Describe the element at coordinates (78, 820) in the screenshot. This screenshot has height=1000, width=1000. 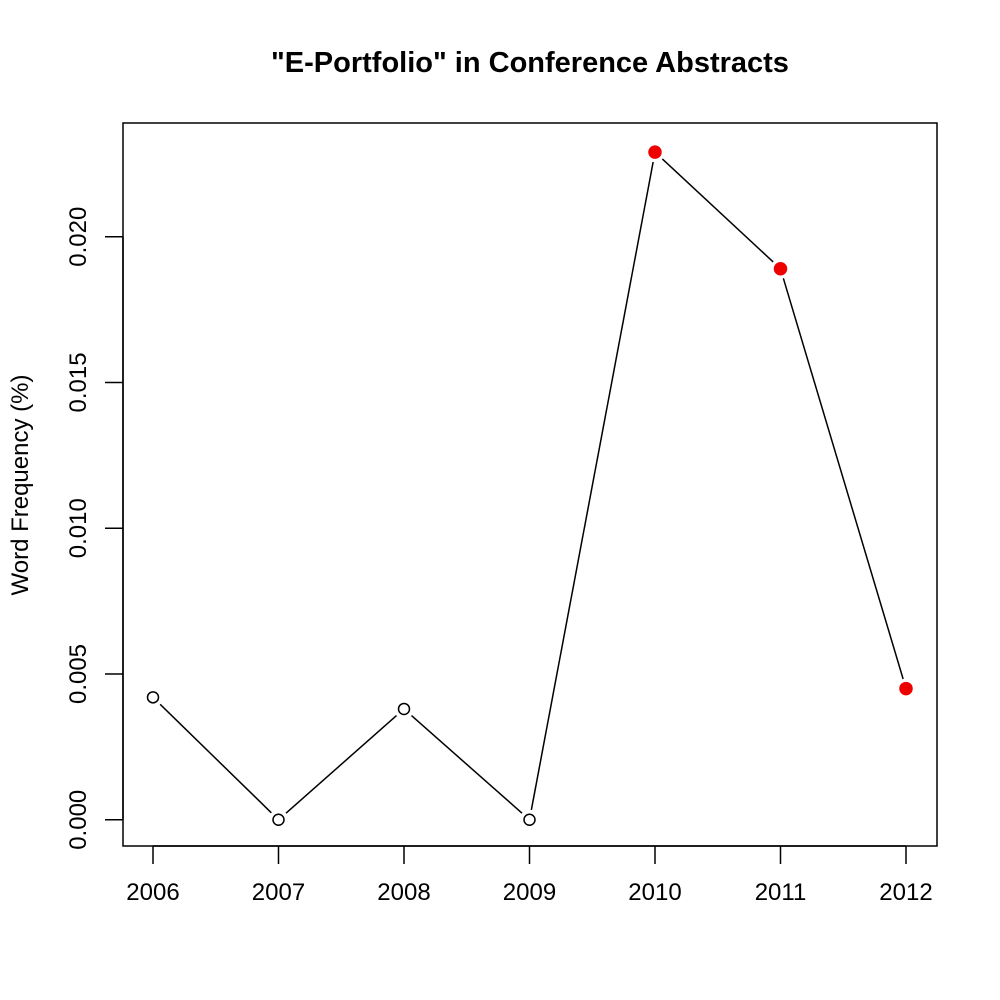
I see `y-tick-label: 0.000` at that location.